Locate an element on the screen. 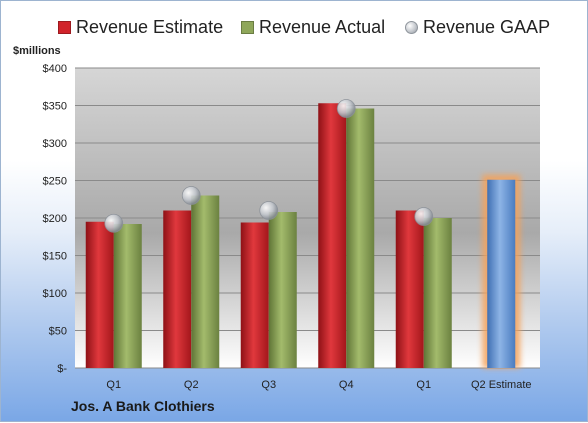 This screenshot has width=588, height=423. y-tick-label: $300 is located at coordinates (55, 144).